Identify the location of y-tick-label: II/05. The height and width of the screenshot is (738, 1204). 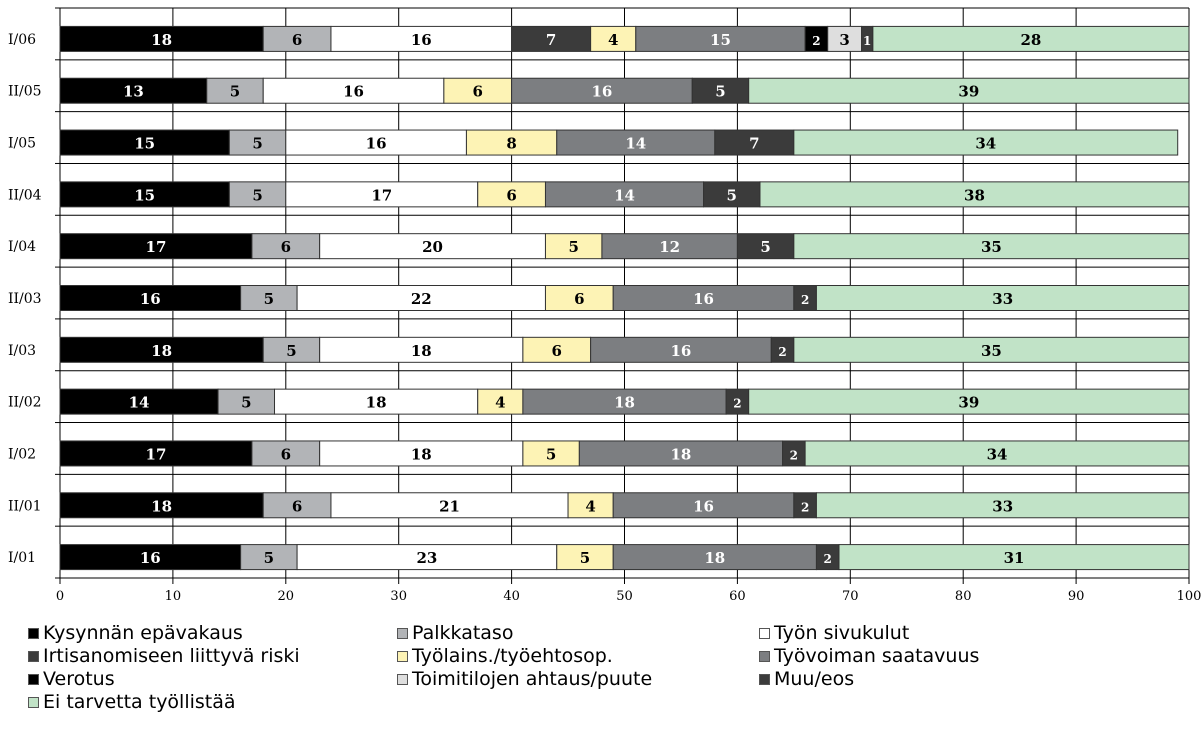
(25, 92).